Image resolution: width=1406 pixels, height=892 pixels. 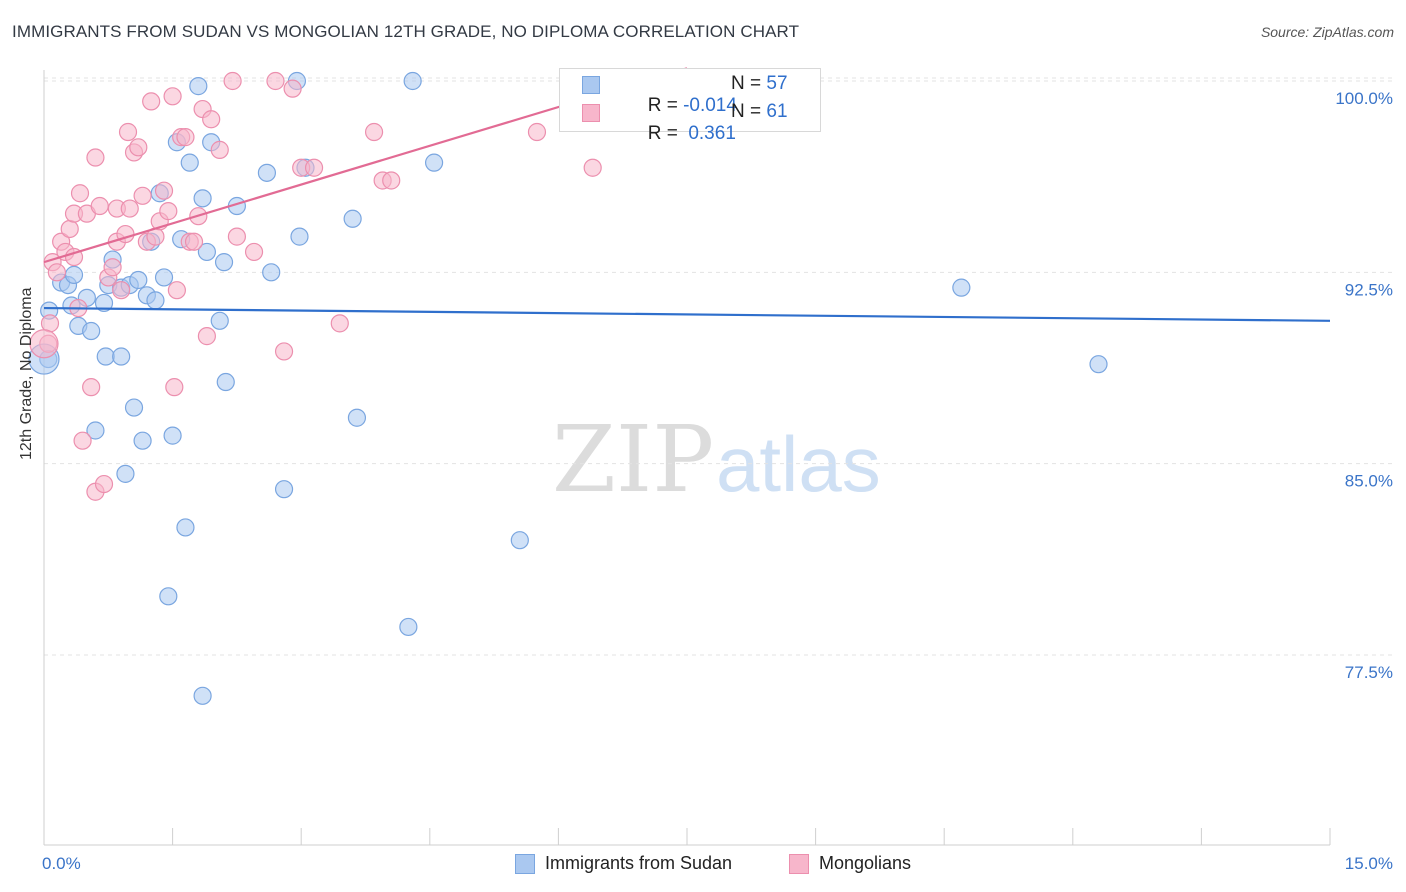 I want to click on x-tick-label: 15.0%, so click(x=1369, y=863).